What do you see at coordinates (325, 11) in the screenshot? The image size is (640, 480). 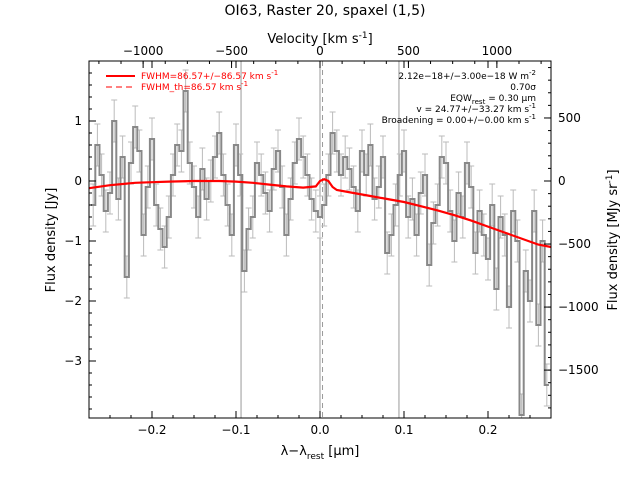 I see `chart-title: OI63, Raster 20, spaxel (1,5)` at bounding box center [325, 11].